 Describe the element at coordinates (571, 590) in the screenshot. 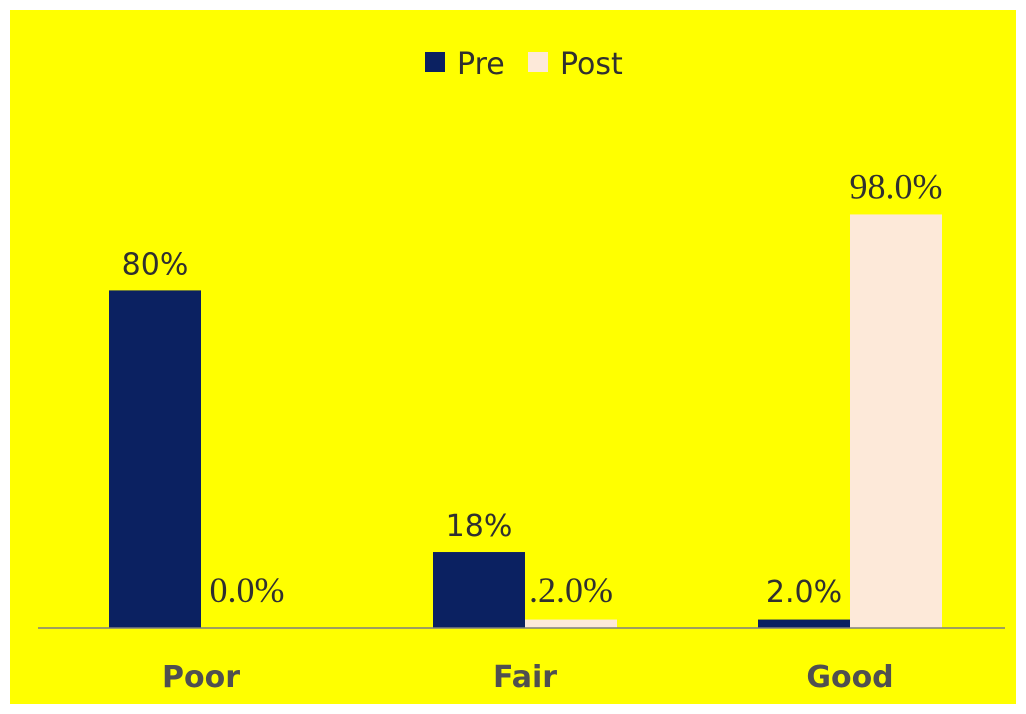

I see `value-label-post-fair: .2.0%` at that location.